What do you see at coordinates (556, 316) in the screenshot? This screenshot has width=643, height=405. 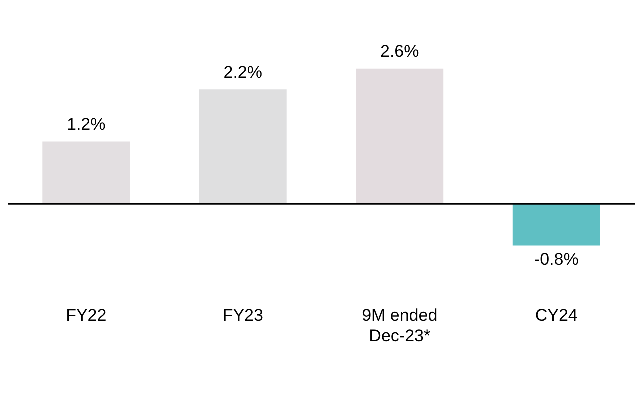 I see `x-tick-label: CY24` at bounding box center [556, 316].